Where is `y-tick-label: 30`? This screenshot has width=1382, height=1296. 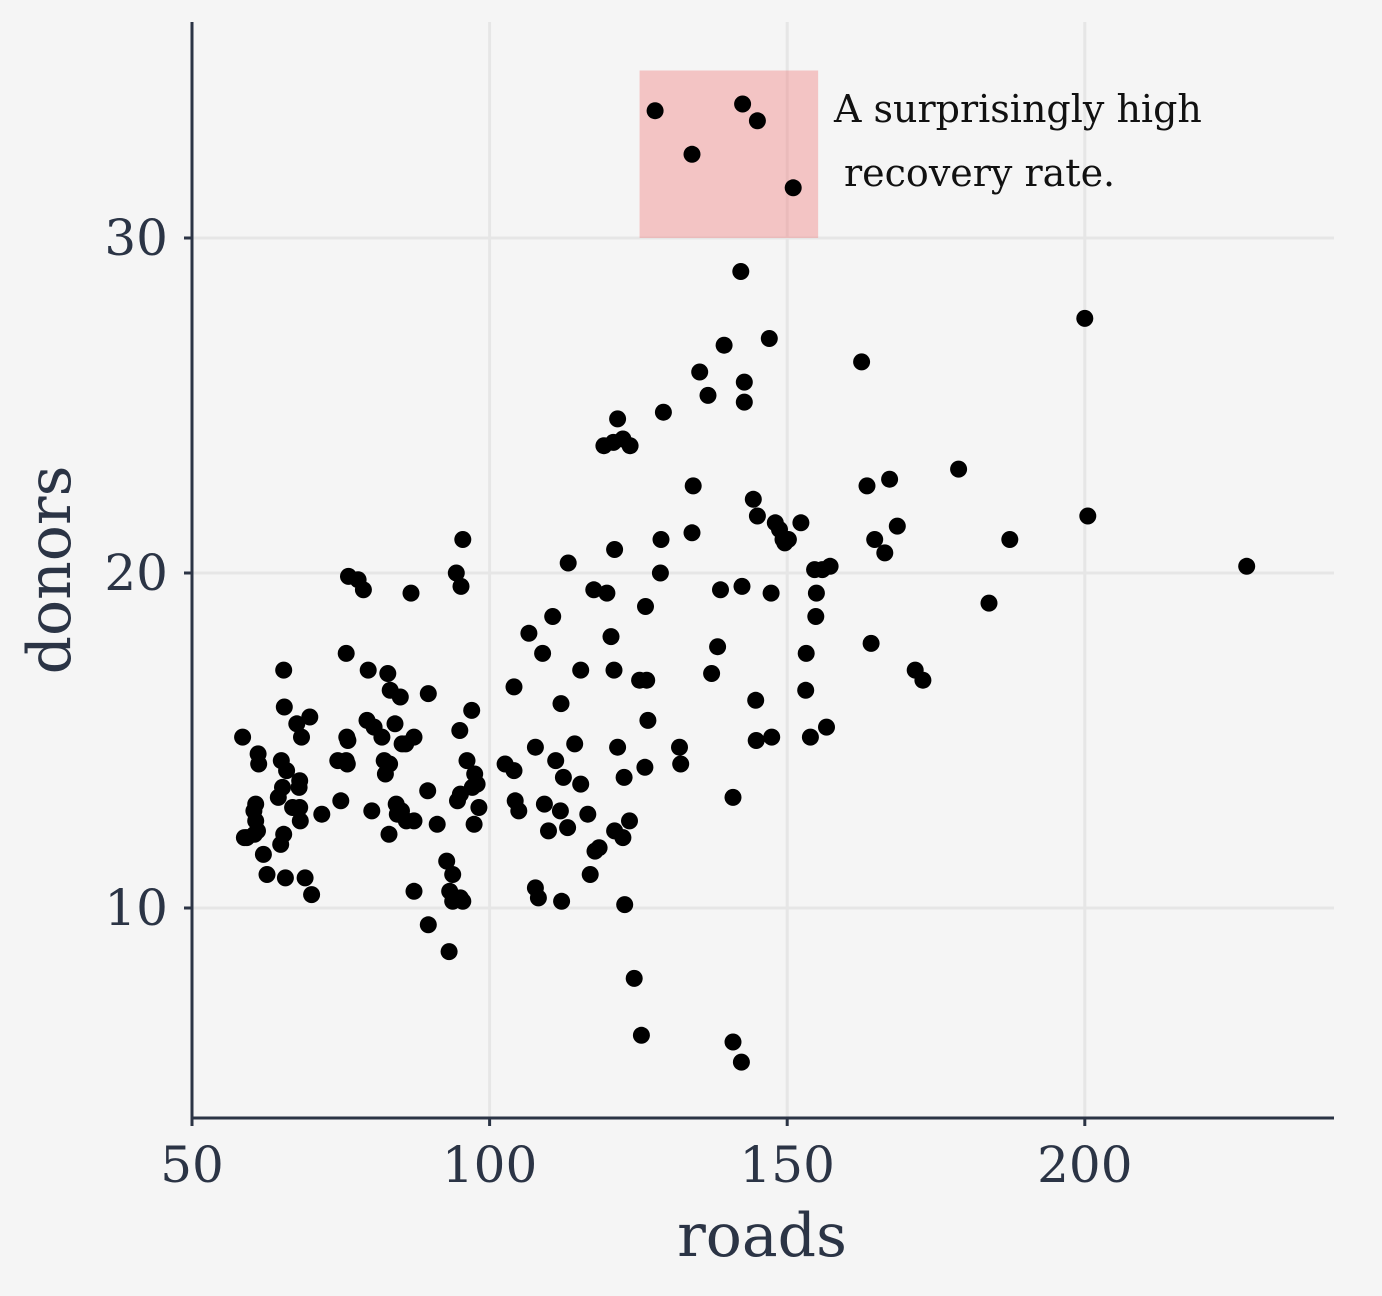 y-tick-label: 30 is located at coordinates (136, 238).